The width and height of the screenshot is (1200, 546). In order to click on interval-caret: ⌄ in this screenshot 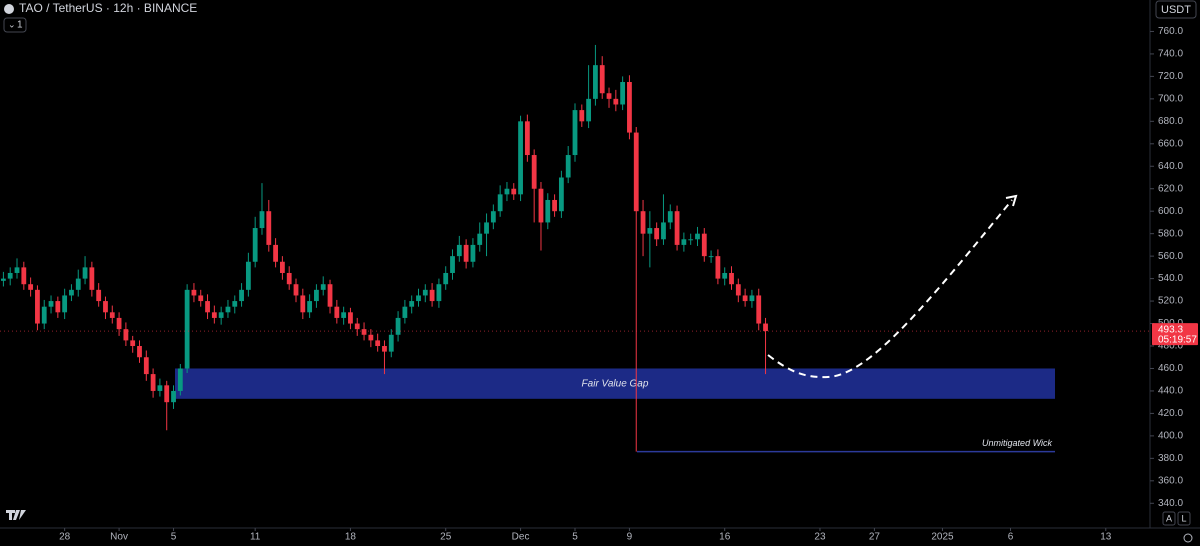, I will do `click(12, 24)`.